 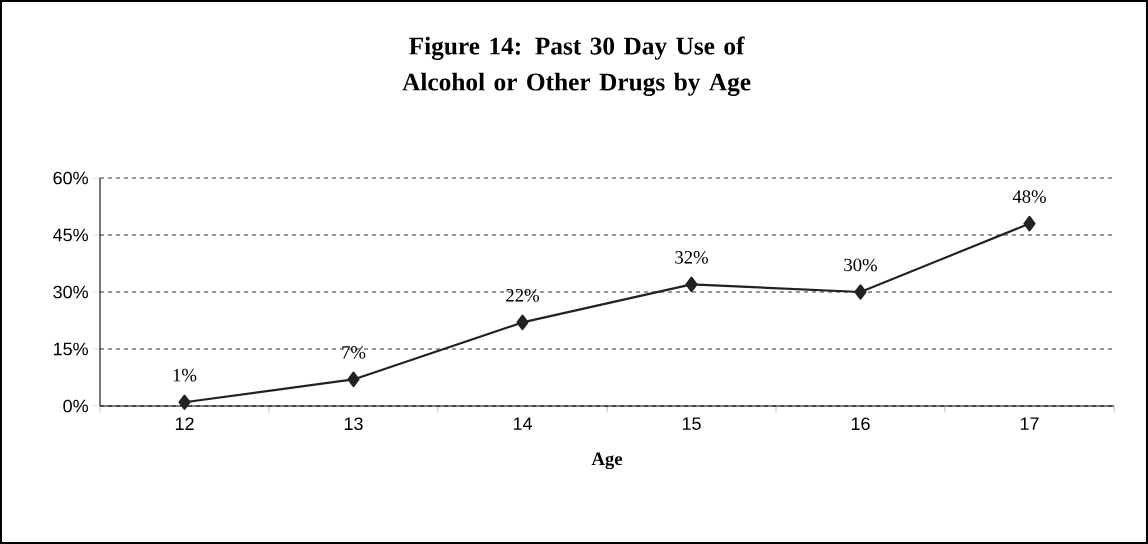 What do you see at coordinates (75, 406) in the screenshot?
I see `y-tick-label: 0%` at bounding box center [75, 406].